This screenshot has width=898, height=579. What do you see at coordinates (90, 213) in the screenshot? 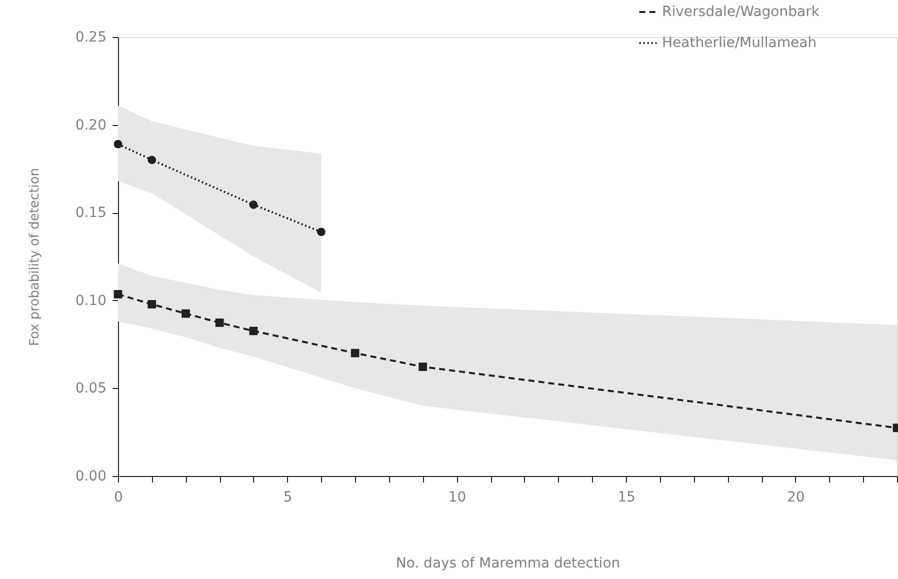
I see `y-tick-label: 0.15` at bounding box center [90, 213].